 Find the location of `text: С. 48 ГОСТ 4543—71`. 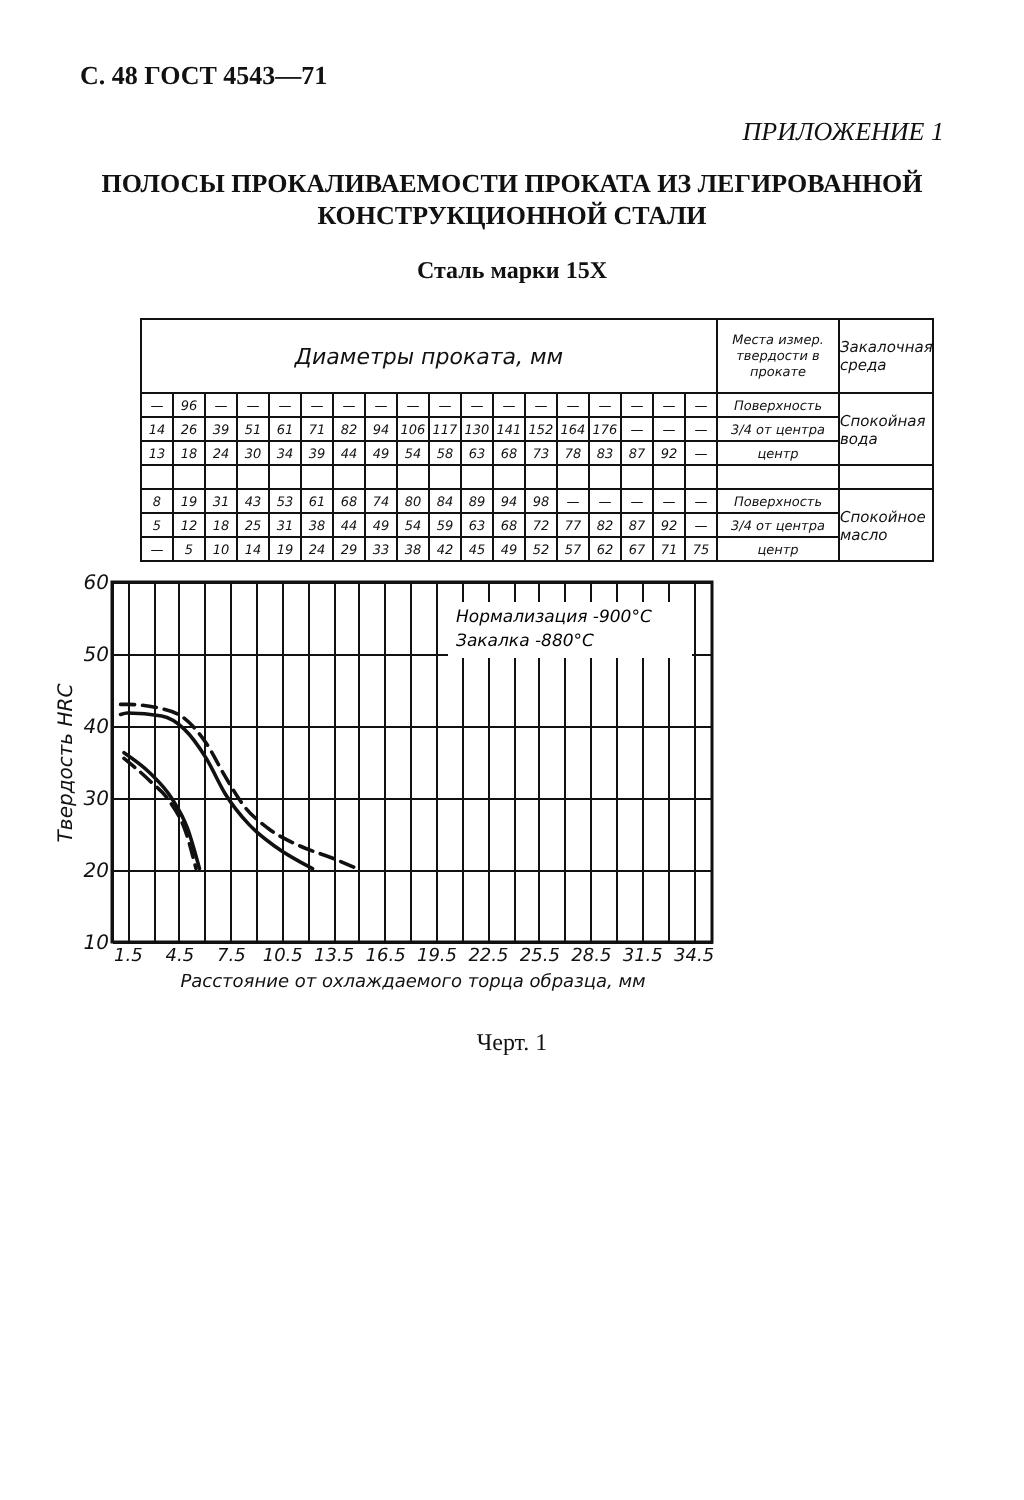

text: С. 48 ГОСТ 4543—71 is located at coordinates (204, 76).